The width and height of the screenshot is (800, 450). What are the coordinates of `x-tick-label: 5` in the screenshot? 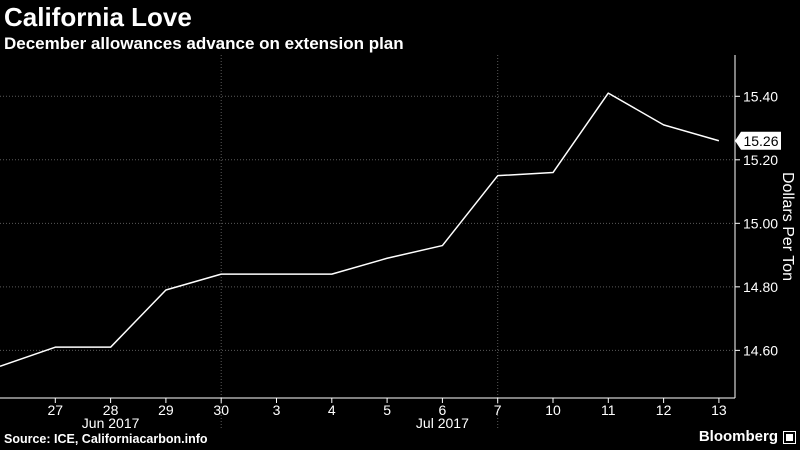 It's located at (387, 410).